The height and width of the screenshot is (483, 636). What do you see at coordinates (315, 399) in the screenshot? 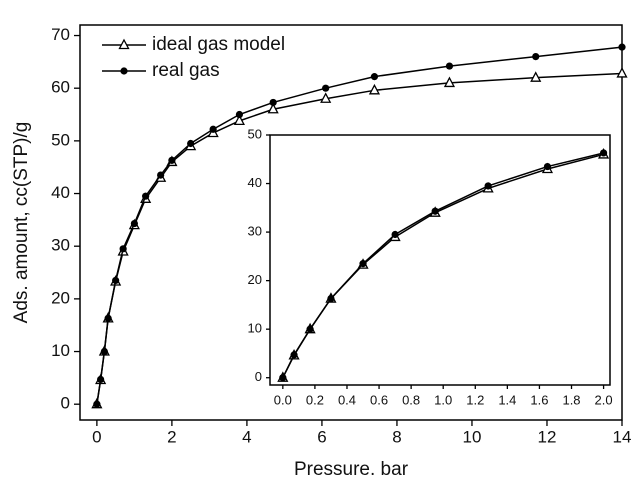
I see `x-tick-label: 0.2` at bounding box center [315, 399].